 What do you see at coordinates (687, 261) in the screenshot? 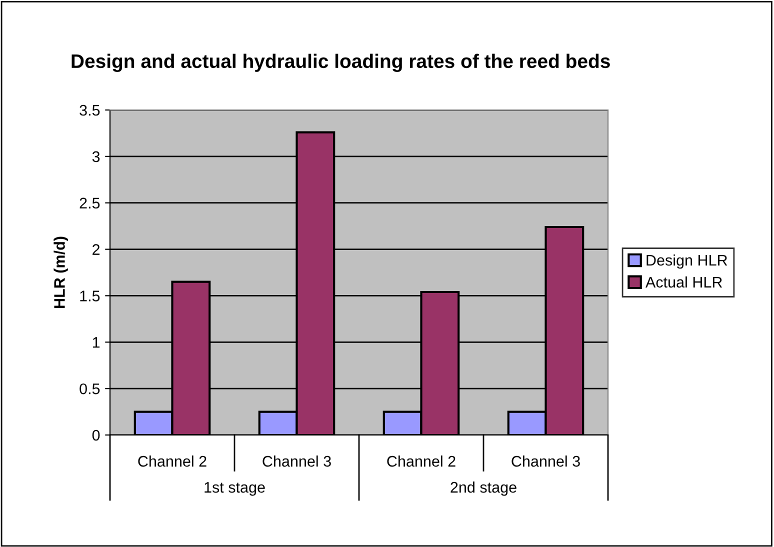
I see `legend-label: Design HLR` at bounding box center [687, 261].